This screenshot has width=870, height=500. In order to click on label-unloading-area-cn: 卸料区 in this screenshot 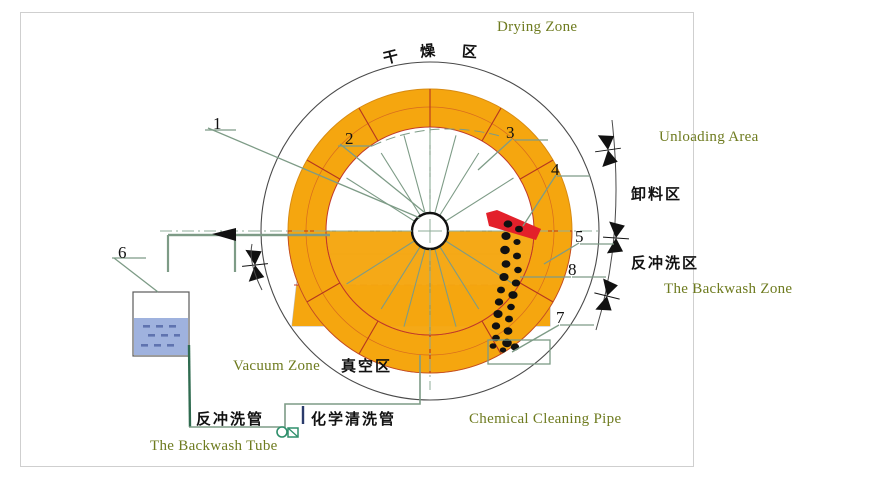, I will do `click(657, 194)`.